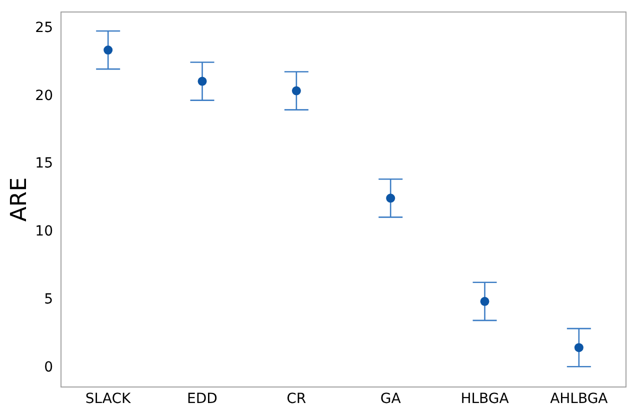  Describe the element at coordinates (48, 300) in the screenshot. I see `y-tick-label: 5` at that location.